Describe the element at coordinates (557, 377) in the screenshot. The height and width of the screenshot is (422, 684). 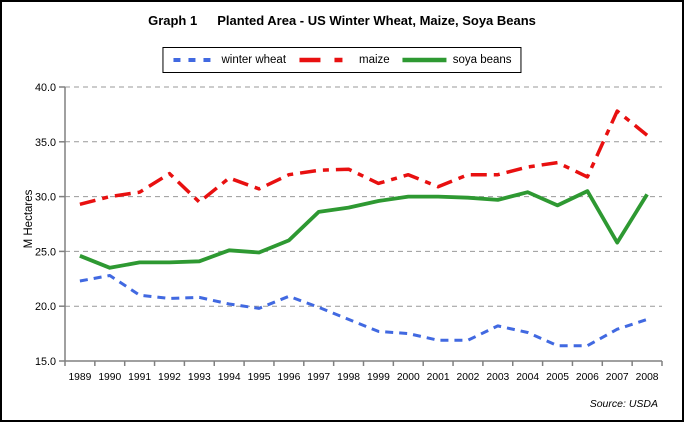
I see `svg-text: 2005` at that location.